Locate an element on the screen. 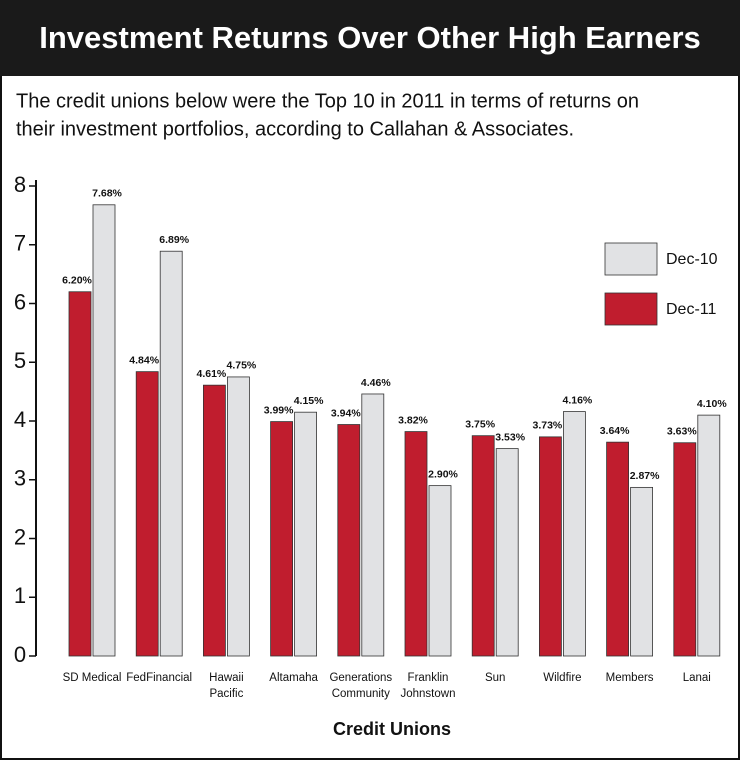 Image resolution: width=740 pixels, height=760 pixels. value-label: 3.94% is located at coordinates (346, 413).